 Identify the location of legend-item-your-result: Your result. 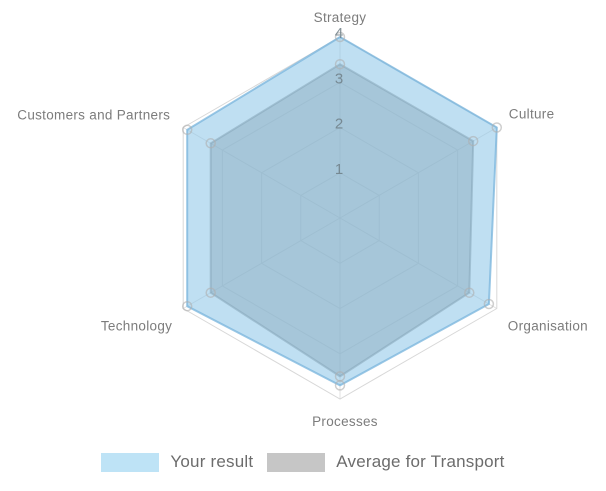
(177, 462).